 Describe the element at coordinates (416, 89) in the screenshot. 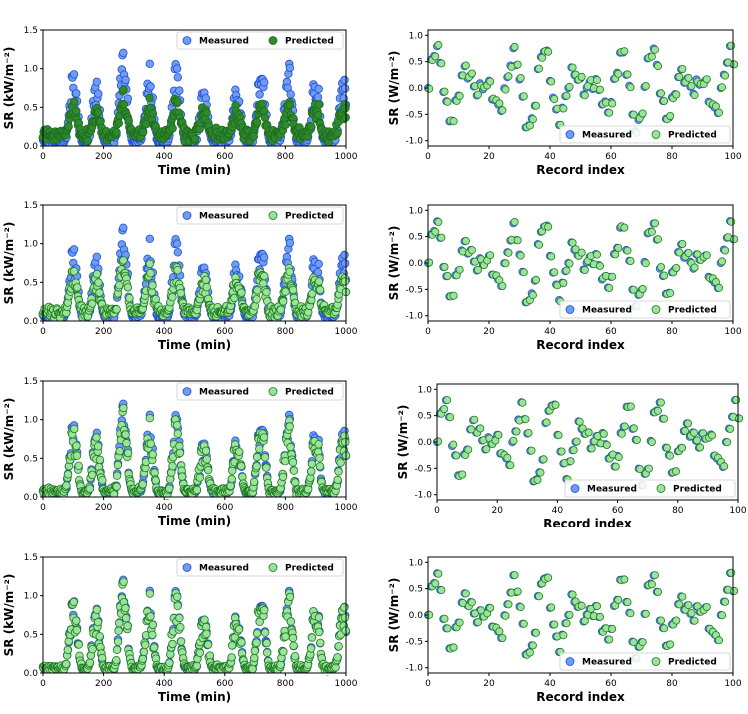

I see `y-tick-label: 0.0` at that location.